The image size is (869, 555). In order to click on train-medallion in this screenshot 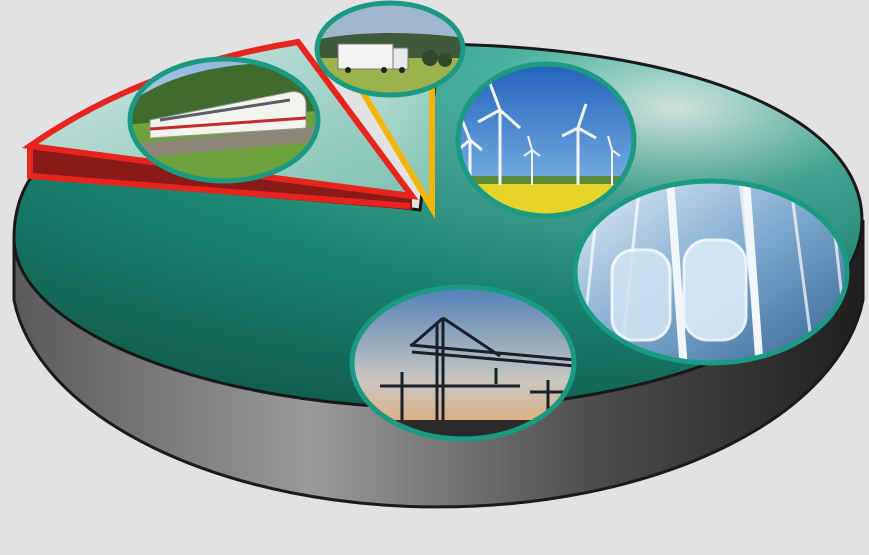, I will do `click(224, 120)`.